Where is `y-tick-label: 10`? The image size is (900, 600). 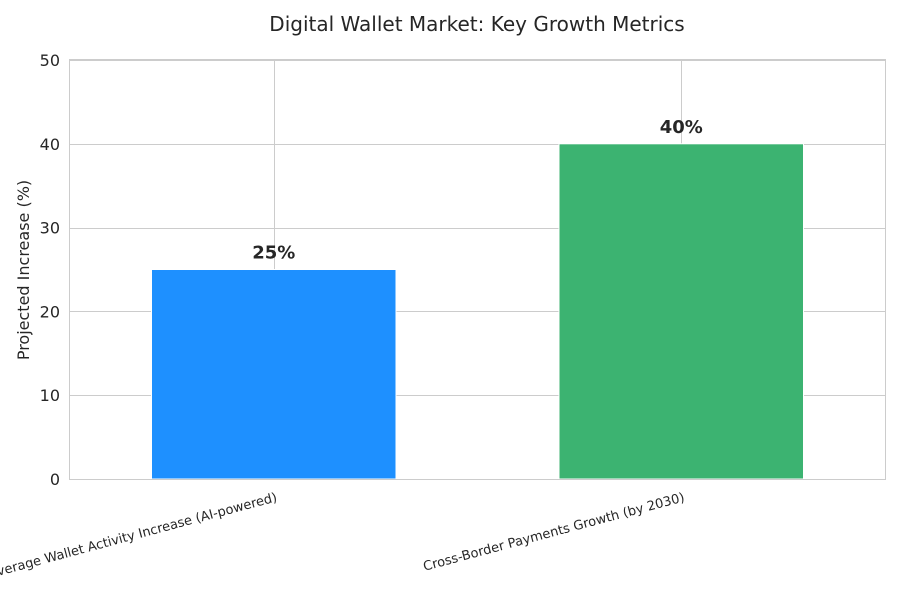 y-tick-label: 10 is located at coordinates (50, 395).